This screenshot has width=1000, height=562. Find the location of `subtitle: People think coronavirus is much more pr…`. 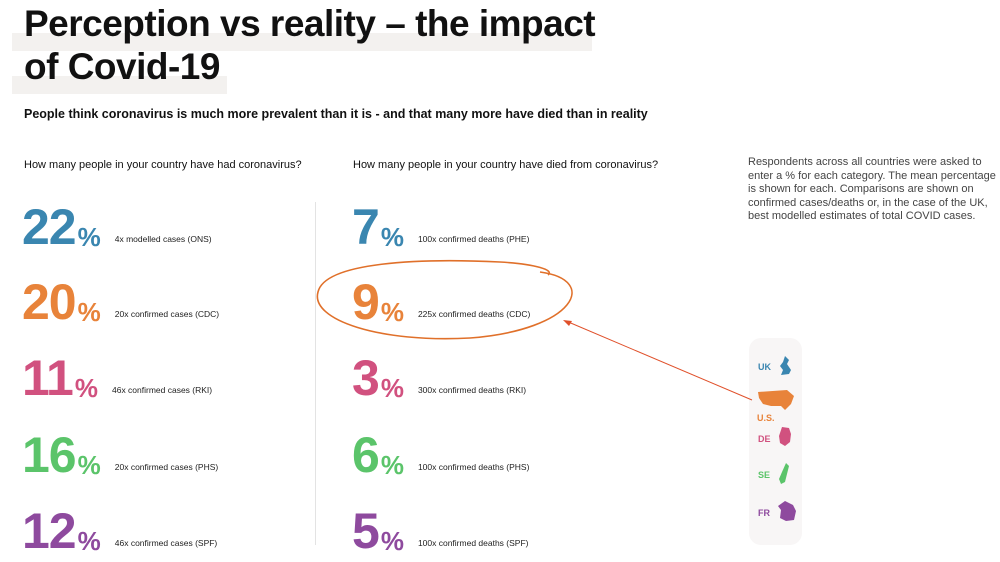

subtitle: People think coronavirus is much more pr… is located at coordinates (336, 114).